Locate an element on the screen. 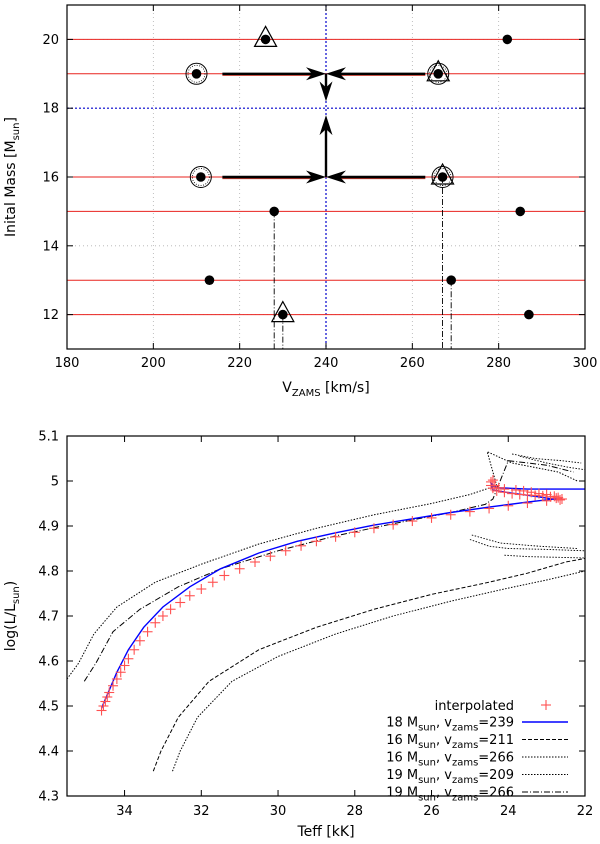  top-x-tick-label: 240 is located at coordinates (326, 363).